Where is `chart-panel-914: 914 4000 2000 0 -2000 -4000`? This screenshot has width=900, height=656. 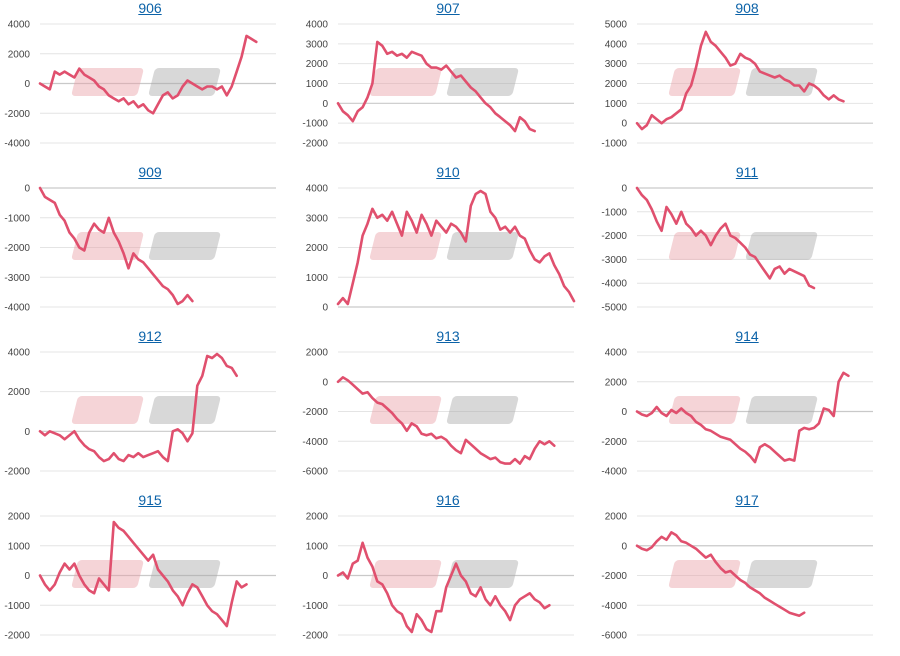
chart-panel-914: 914 4000 2000 0 -2000 -4000 is located at coordinates (747, 410).